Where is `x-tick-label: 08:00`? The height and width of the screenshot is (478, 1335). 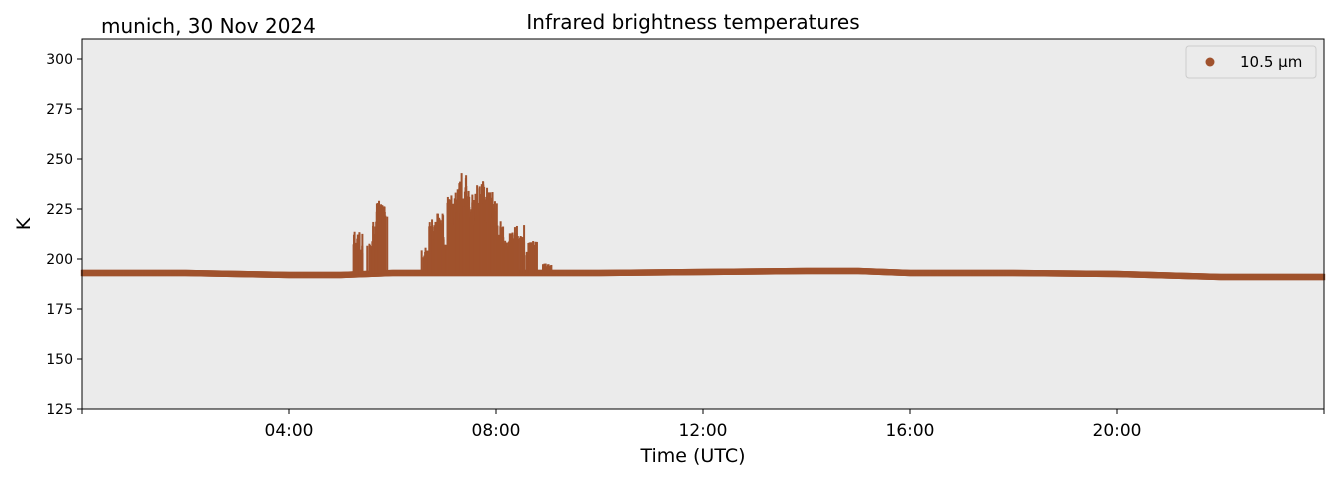 x-tick-label: 08:00 is located at coordinates (496, 431).